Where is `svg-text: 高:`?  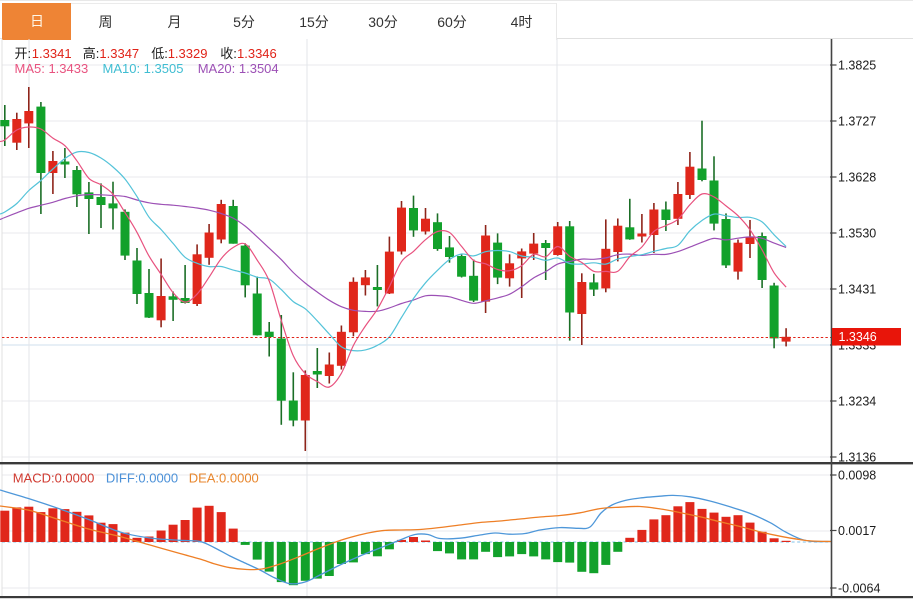 svg-text: 高: is located at coordinates (91, 53).